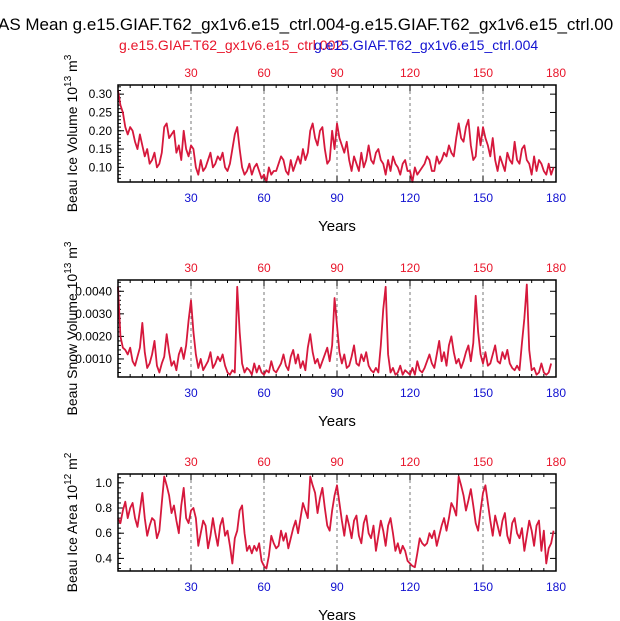 Image resolution: width=620 pixels, height=621 pixels. What do you see at coordinates (101, 112) in the screenshot?
I see `y-tick-label: 0.25` at bounding box center [101, 112].